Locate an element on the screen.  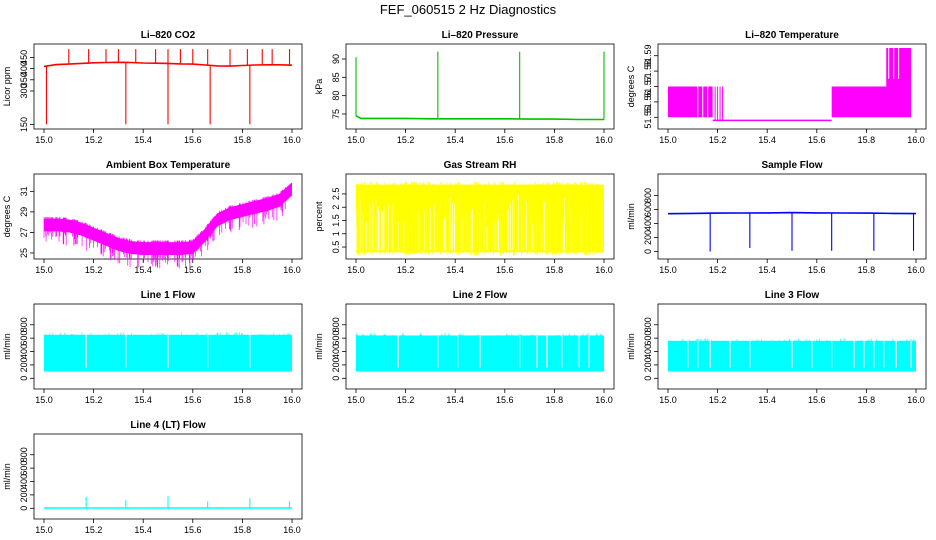
panel-title: Li–820 Pressure is located at coordinates (480, 35).